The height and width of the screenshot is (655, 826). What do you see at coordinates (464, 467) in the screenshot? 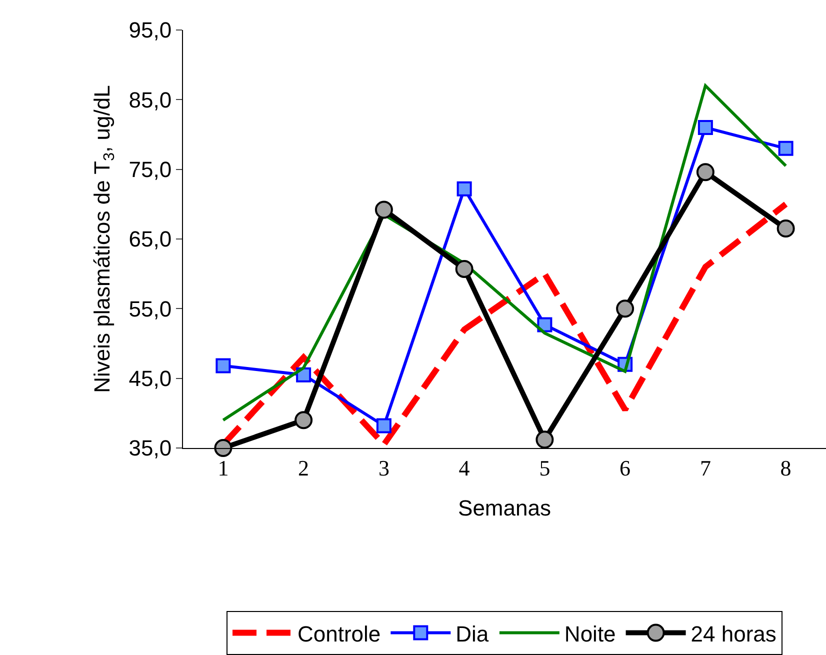
I see `x-tick-label: 4` at bounding box center [464, 467].